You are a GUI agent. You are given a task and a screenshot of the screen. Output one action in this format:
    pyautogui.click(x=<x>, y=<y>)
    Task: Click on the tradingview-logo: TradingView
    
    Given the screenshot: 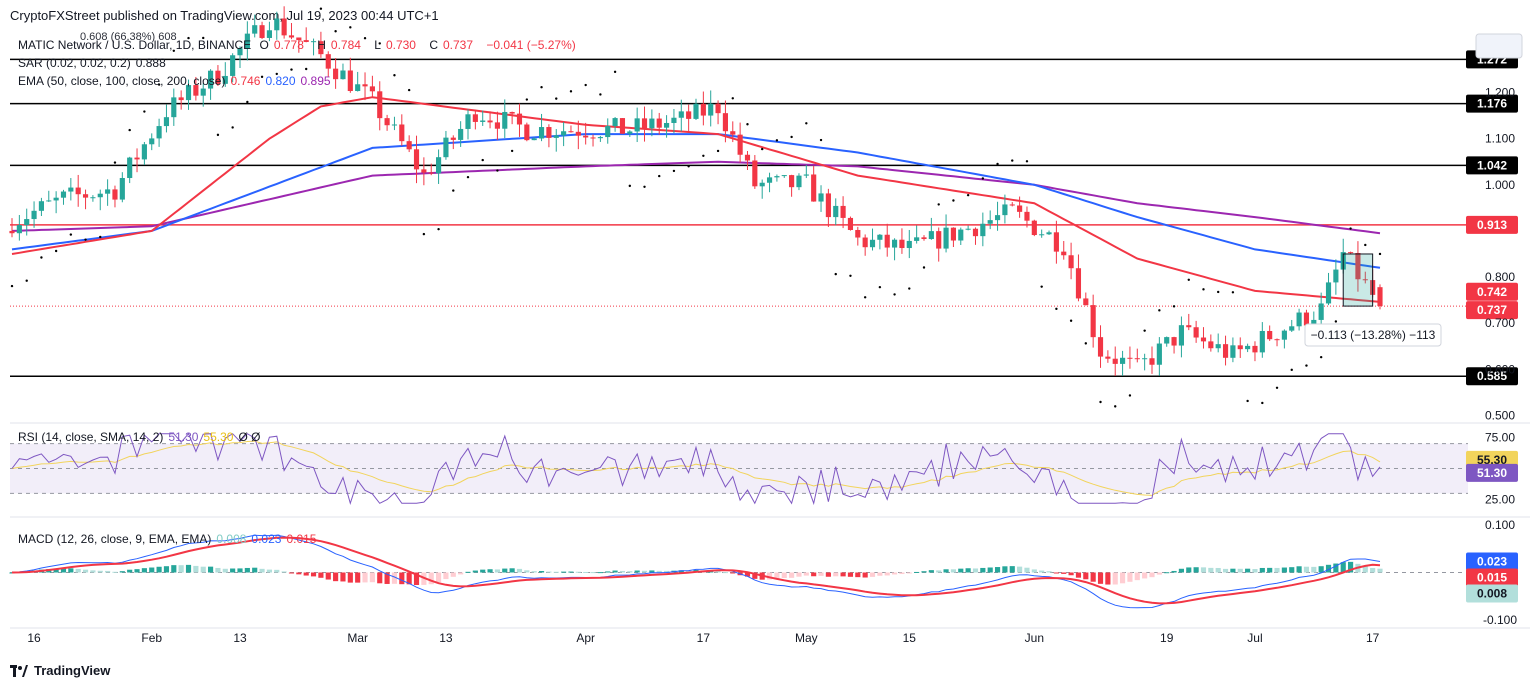 What is the action you would take?
    pyautogui.click(x=60, y=670)
    